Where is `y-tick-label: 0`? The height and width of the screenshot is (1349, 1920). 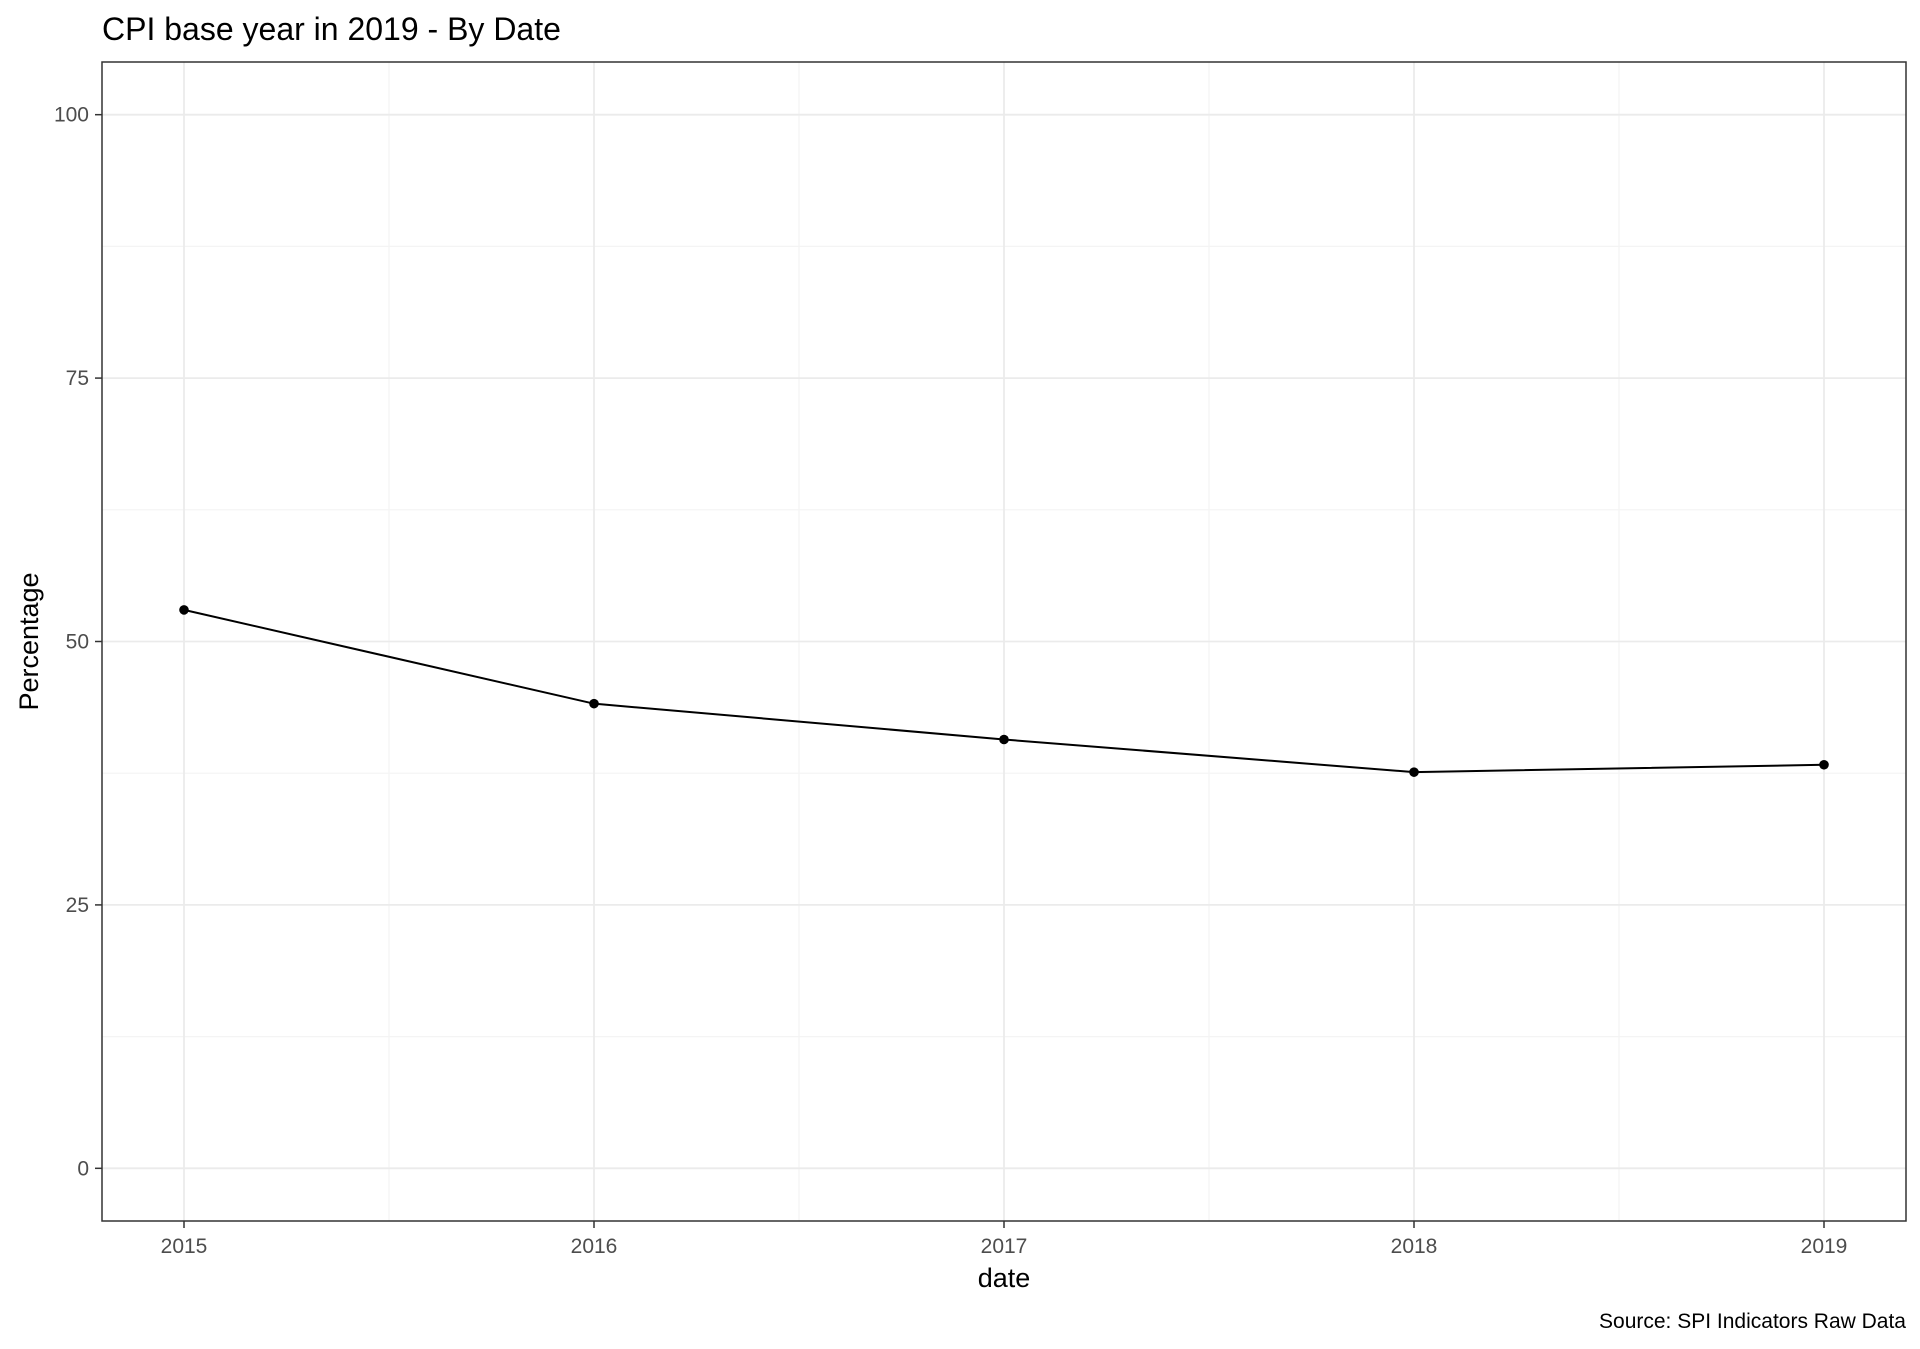
y-tick-label: 0 is located at coordinates (83, 1168).